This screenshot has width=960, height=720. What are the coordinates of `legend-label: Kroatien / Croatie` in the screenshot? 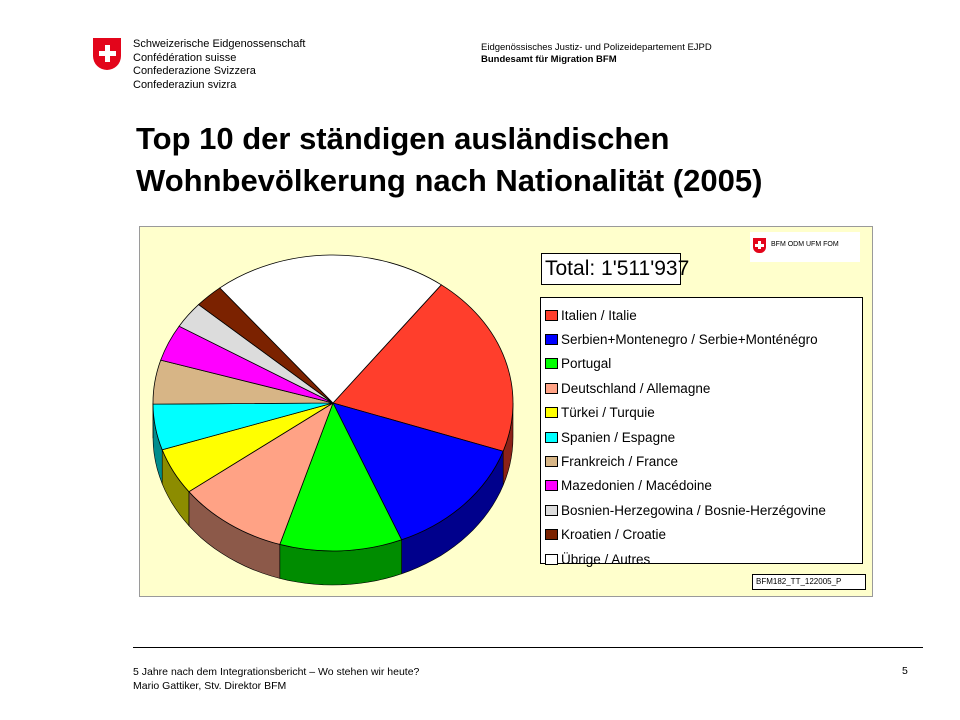 It's located at (614, 535).